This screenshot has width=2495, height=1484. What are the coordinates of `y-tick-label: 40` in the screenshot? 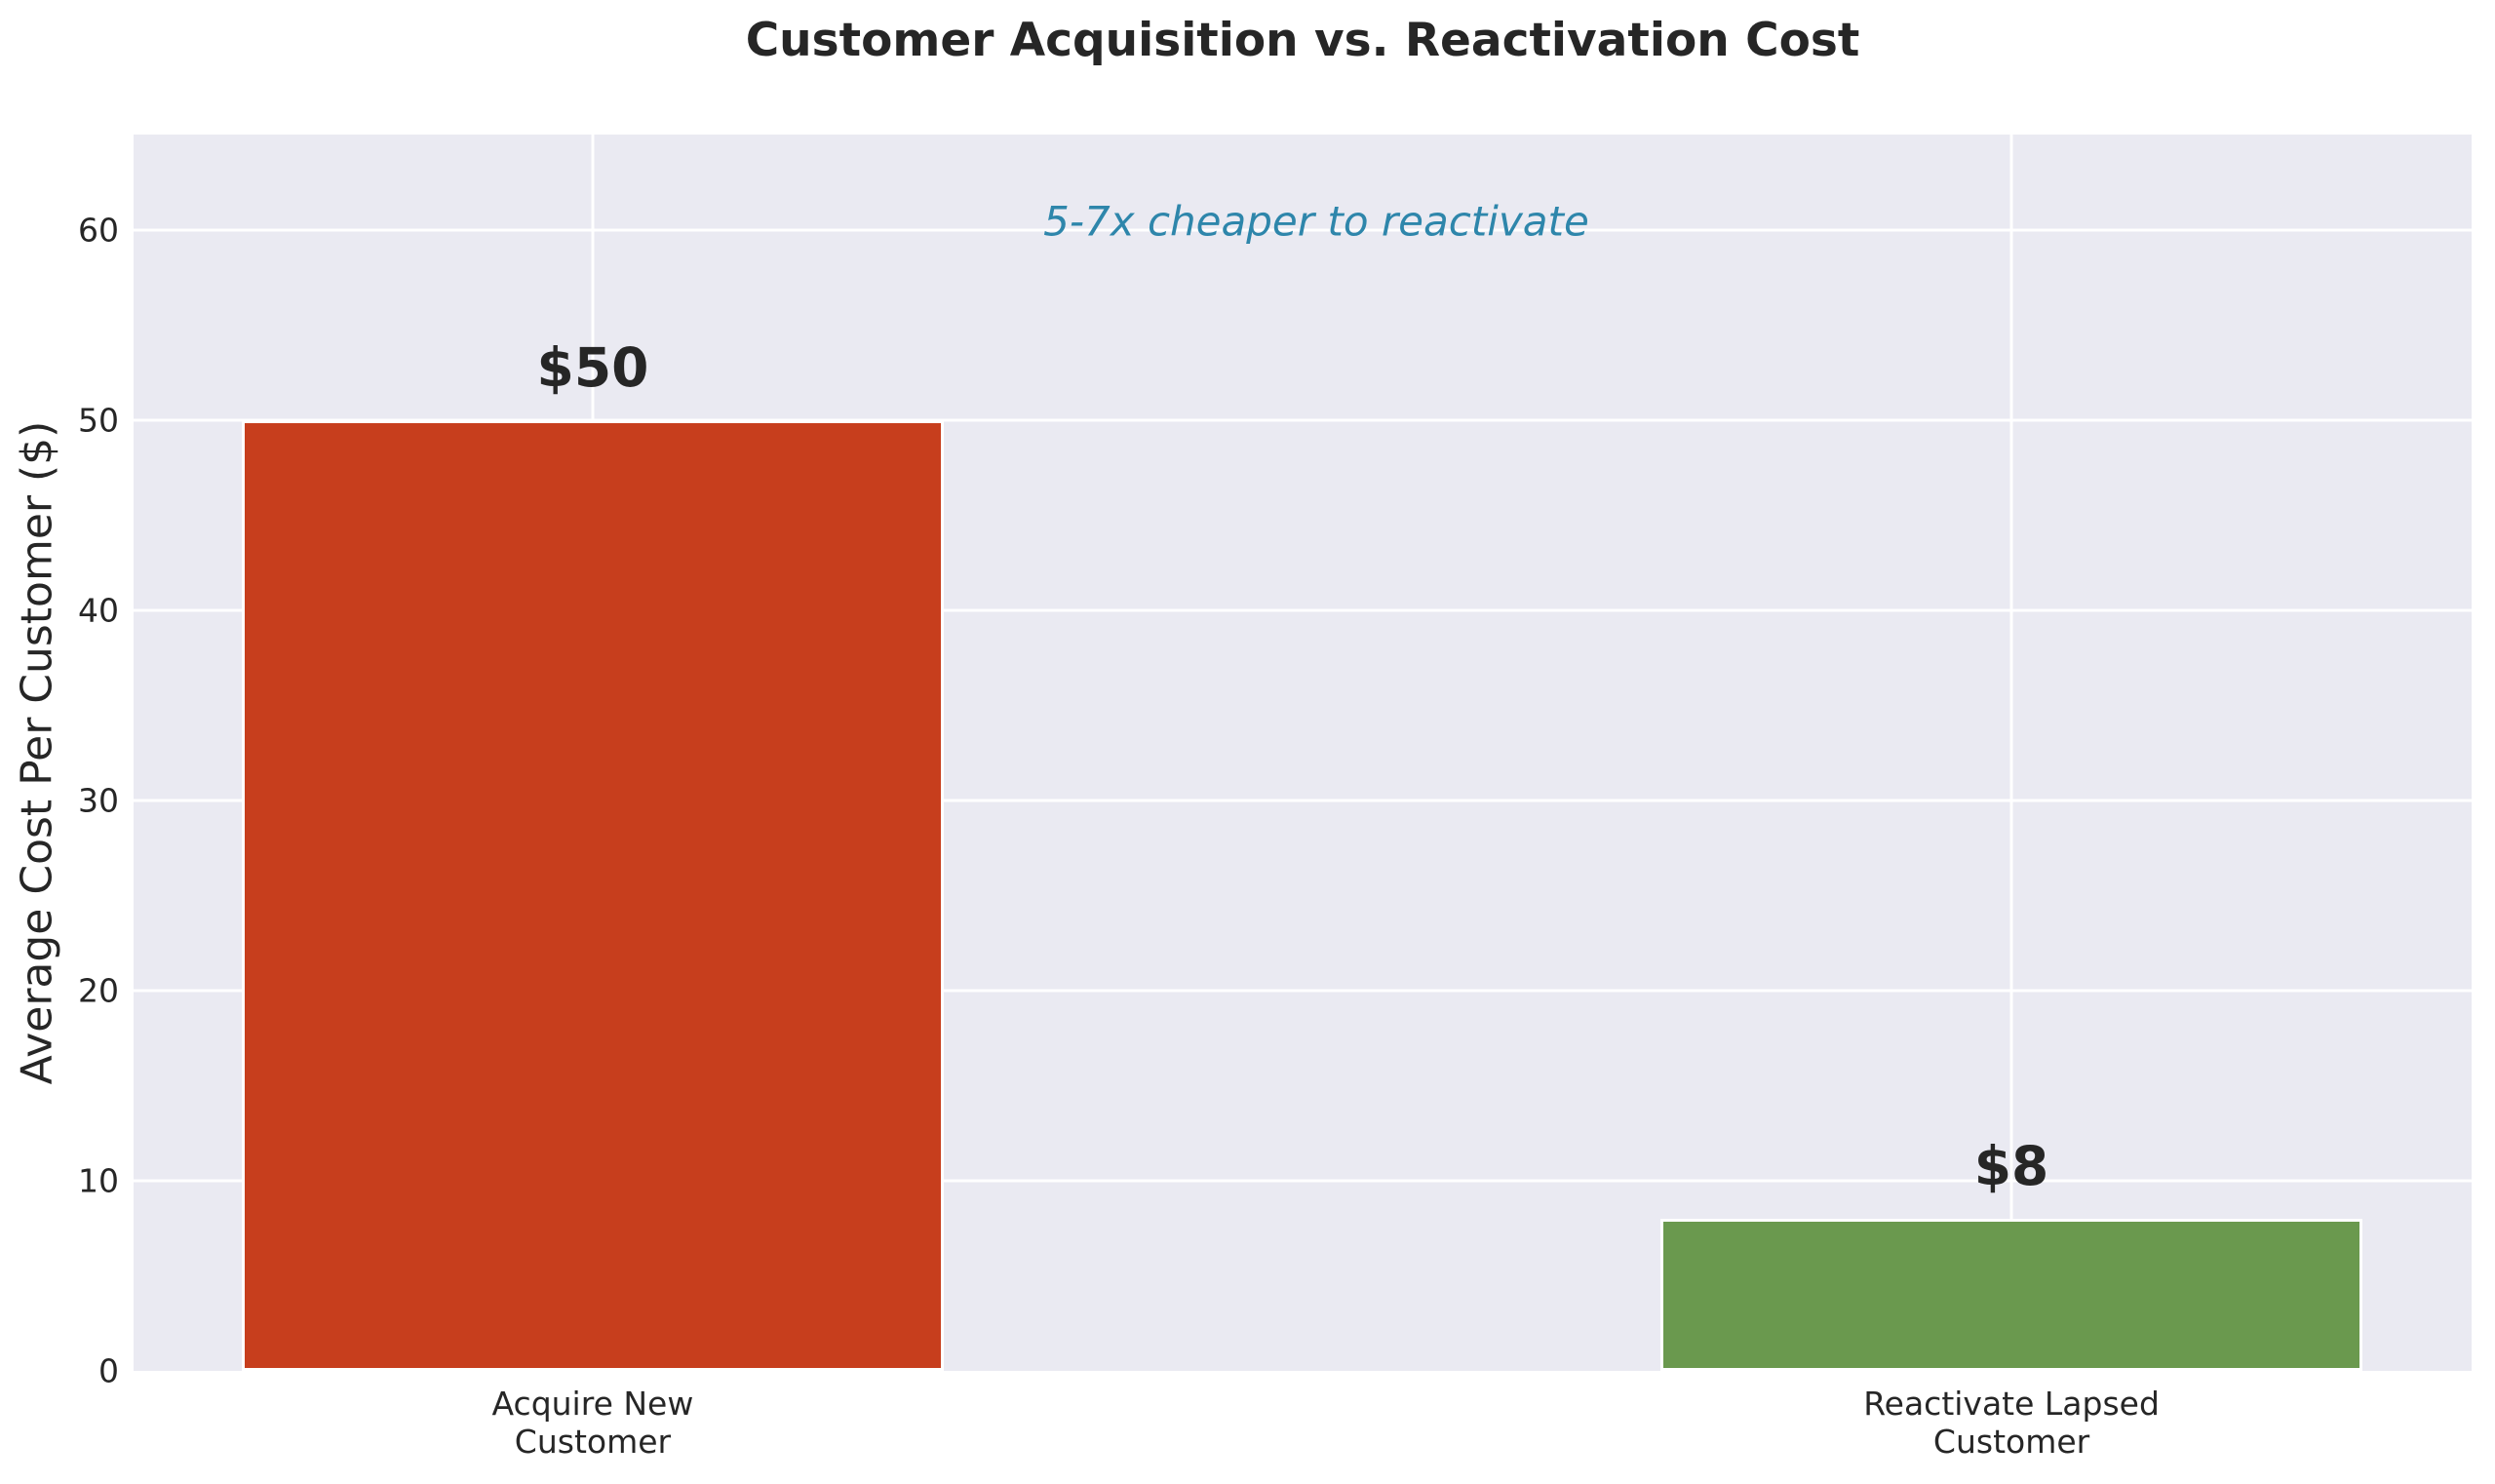 It's located at (98, 610).